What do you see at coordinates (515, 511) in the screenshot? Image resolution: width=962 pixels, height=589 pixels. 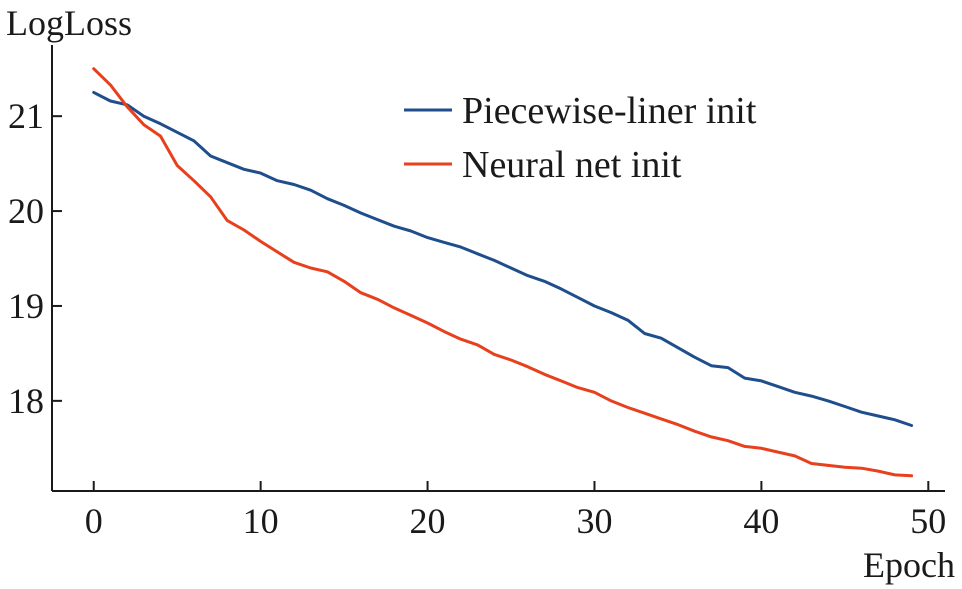 I see `x-ticks: 0 10 20 30 40 50` at bounding box center [515, 511].